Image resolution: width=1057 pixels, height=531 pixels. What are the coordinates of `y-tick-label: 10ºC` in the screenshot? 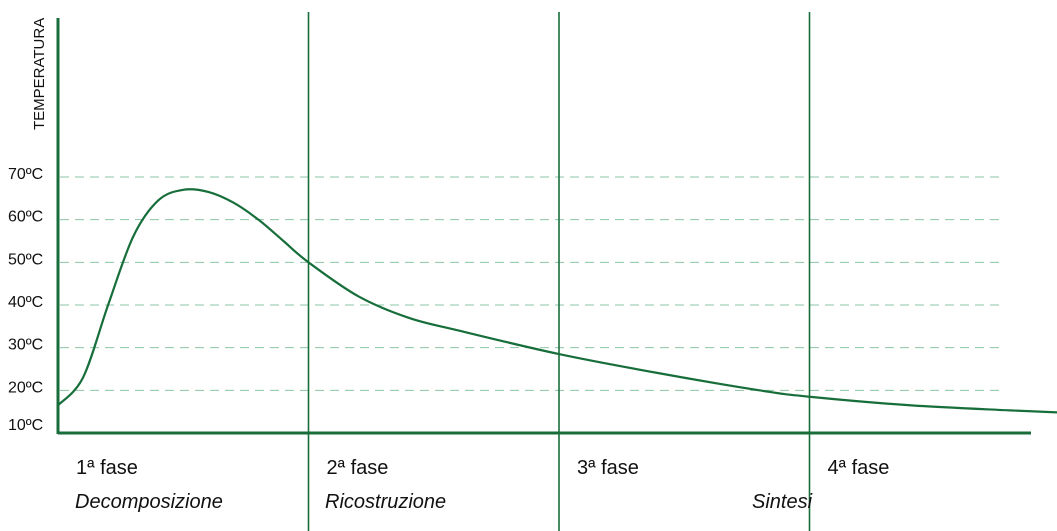 It's located at (25, 425).